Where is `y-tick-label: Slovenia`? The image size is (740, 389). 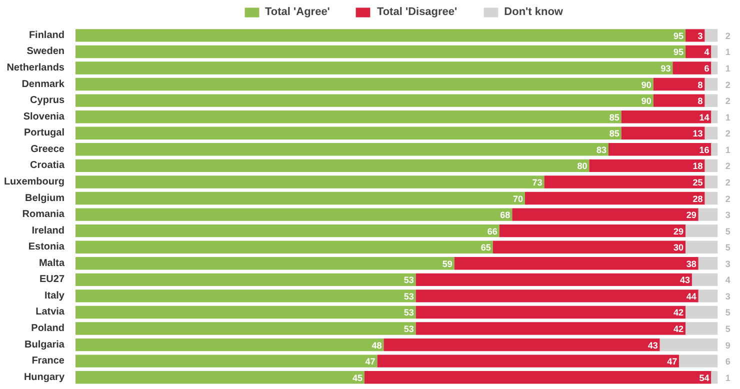
y-tick-label: Slovenia is located at coordinates (44, 116).